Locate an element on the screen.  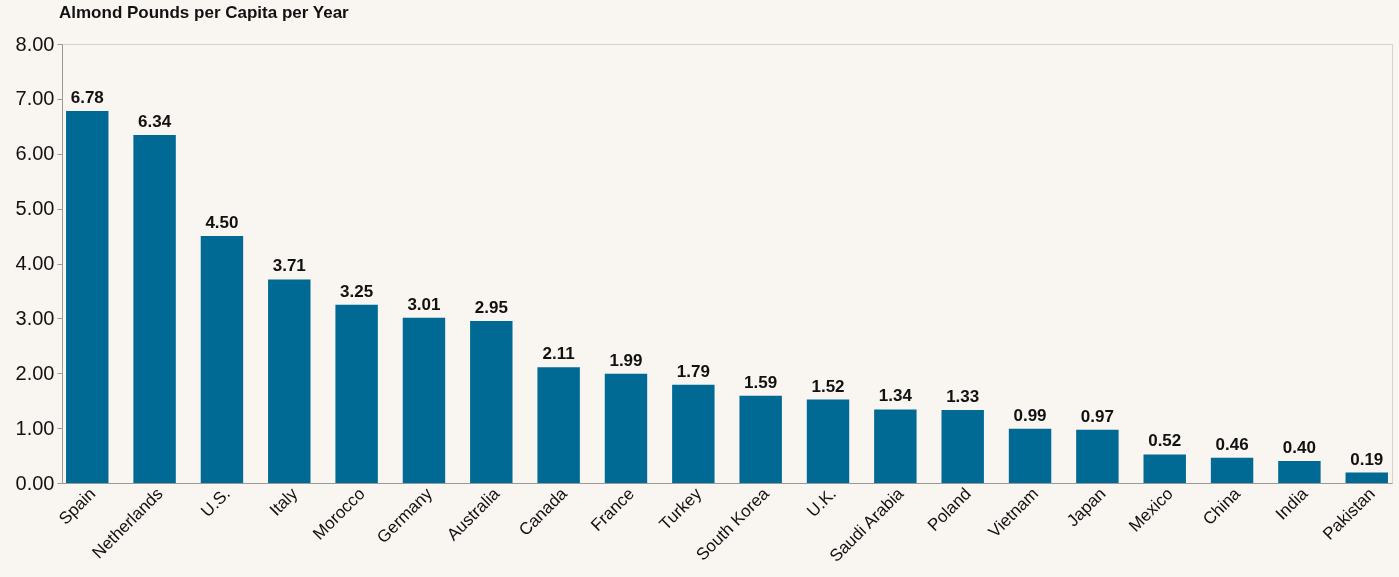
y-tick-label: 4.00 is located at coordinates (35, 263).